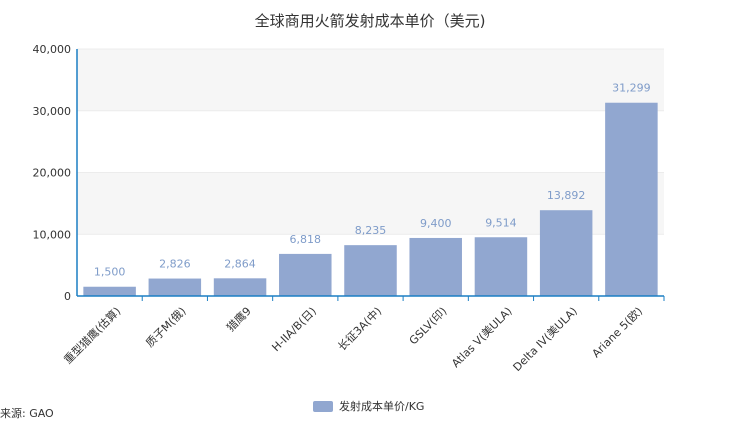  Describe the element at coordinates (92, 335) in the screenshot. I see `x-tick-label: 重型猎鹰(估算)` at that location.